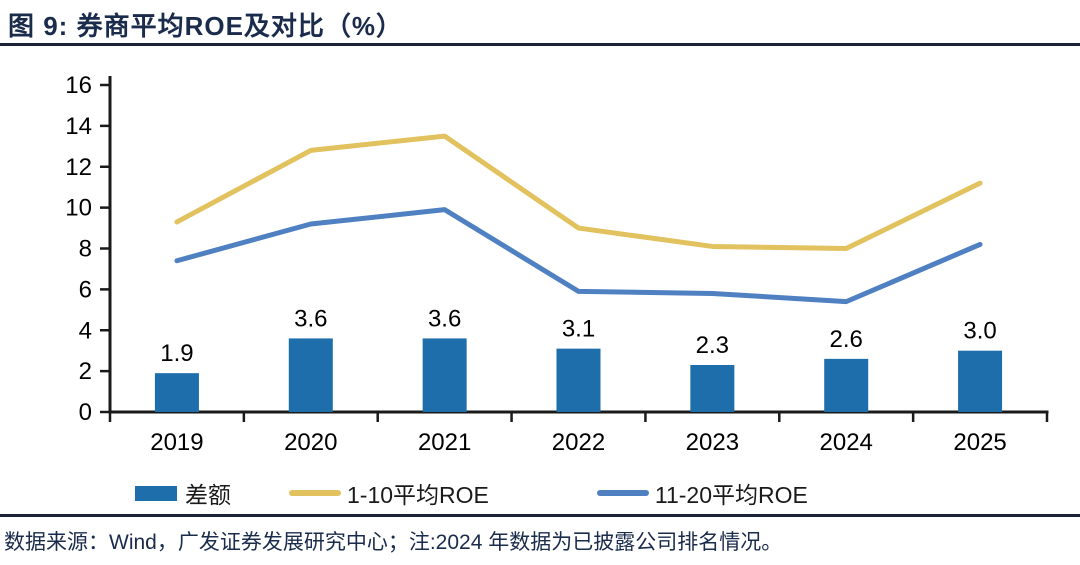 The height and width of the screenshot is (565, 1080). I want to click on svg-text: 2023, so click(712, 442).